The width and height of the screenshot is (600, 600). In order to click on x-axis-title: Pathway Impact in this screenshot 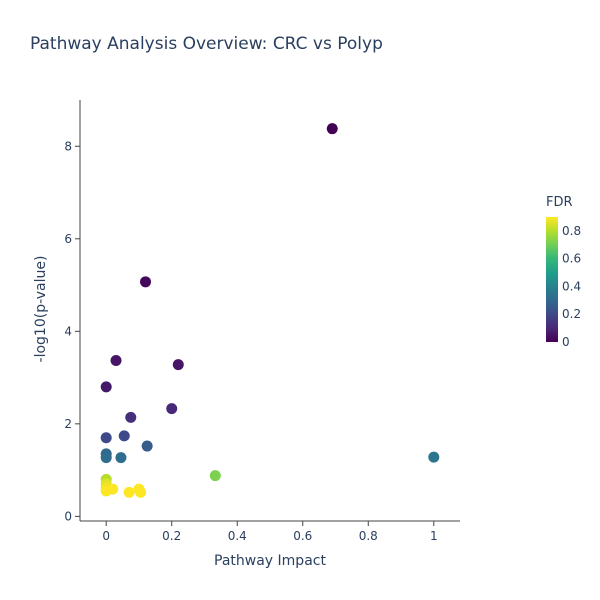, I will do `click(270, 561)`.